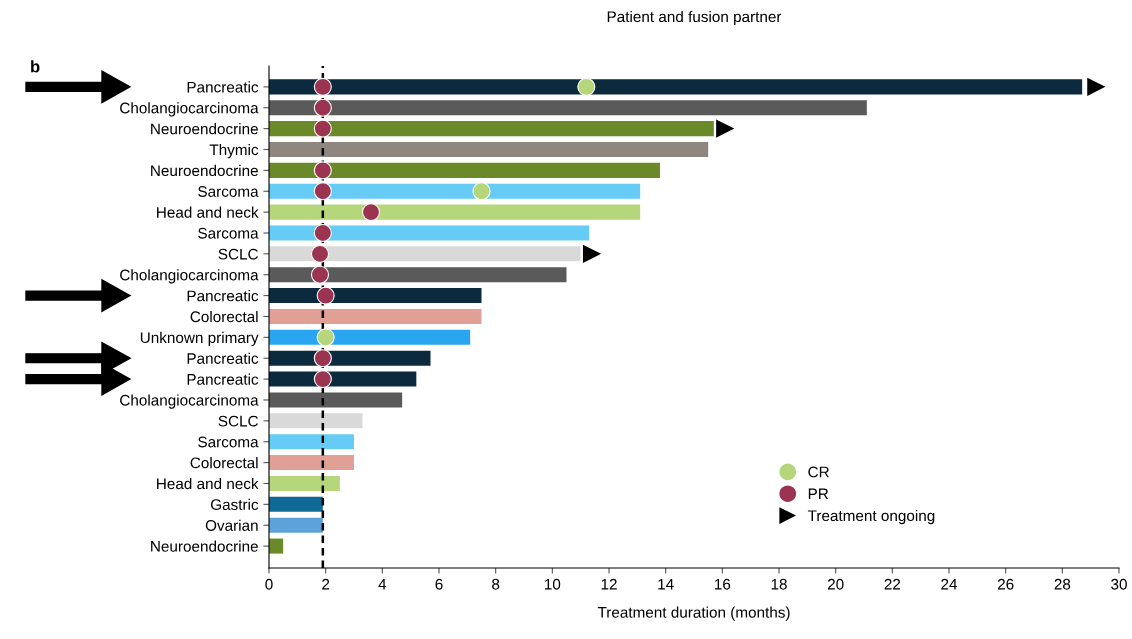 This screenshot has height=639, width=1132. Describe the element at coordinates (35, 66) in the screenshot. I see `text: b` at that location.